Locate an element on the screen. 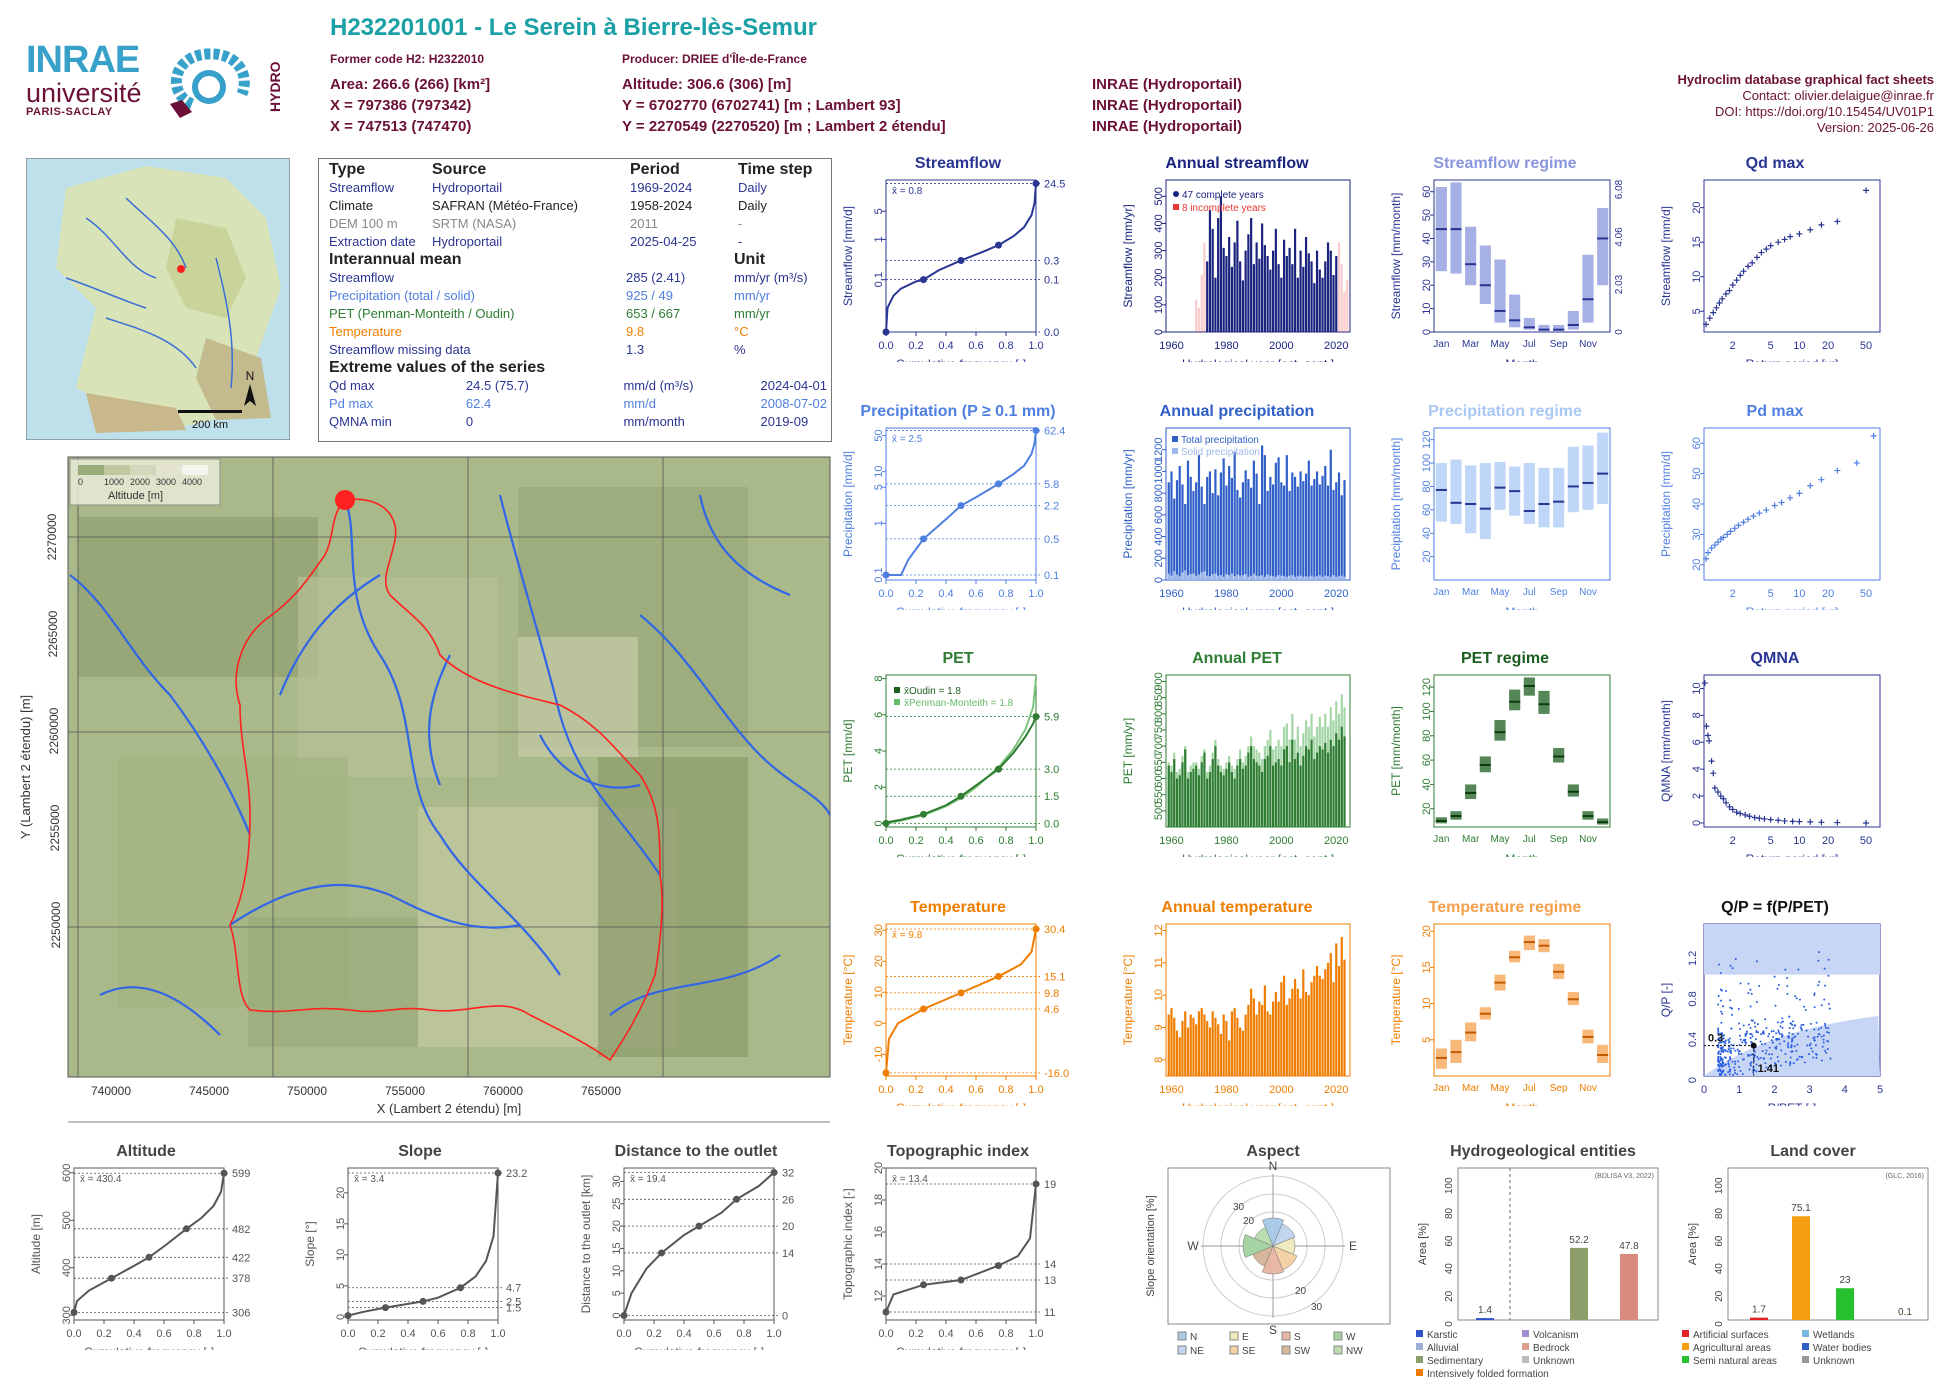 The height and width of the screenshot is (1386, 1960). y-tick-label: 9 is located at coordinates (1159, 1027).